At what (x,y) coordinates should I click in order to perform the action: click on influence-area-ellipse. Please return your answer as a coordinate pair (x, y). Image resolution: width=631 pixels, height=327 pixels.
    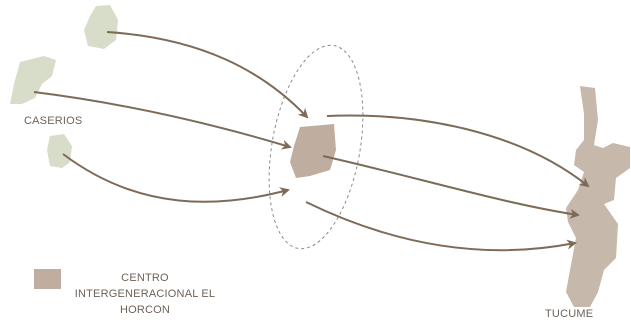
    Looking at the image, I should click on (316, 147).